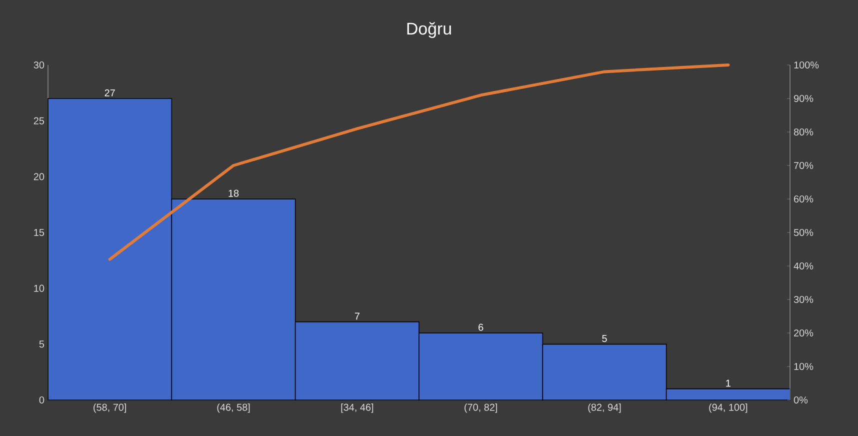 Image resolution: width=858 pixels, height=436 pixels. Describe the element at coordinates (429, 30) in the screenshot. I see `chart-title: Doğru` at that location.